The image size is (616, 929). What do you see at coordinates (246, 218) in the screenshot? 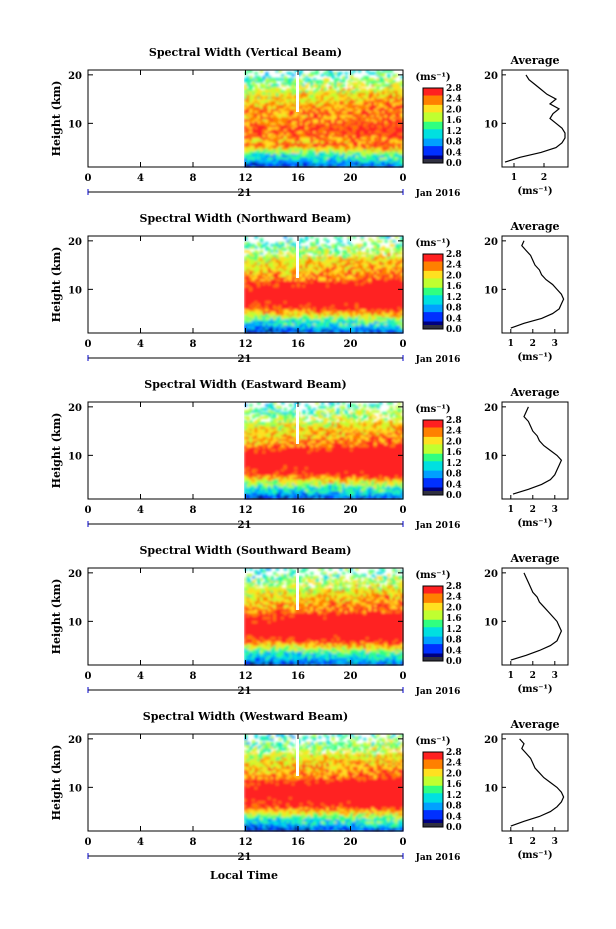
I see `panel-title: Spectral Width (Northward Beam)` at bounding box center [246, 218].